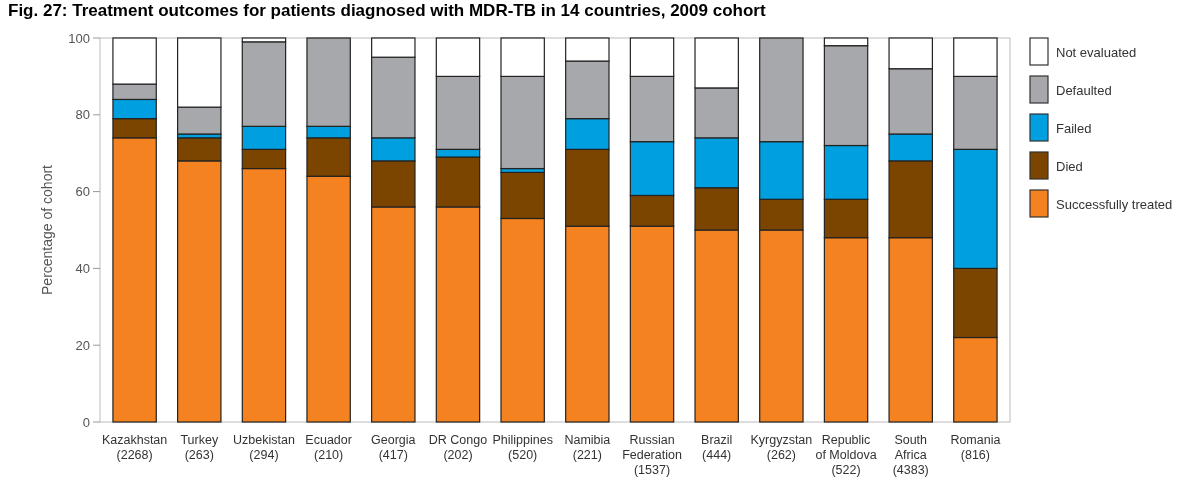 The height and width of the screenshot is (504, 1189). I want to click on y-tick-label: 40, so click(82, 268).